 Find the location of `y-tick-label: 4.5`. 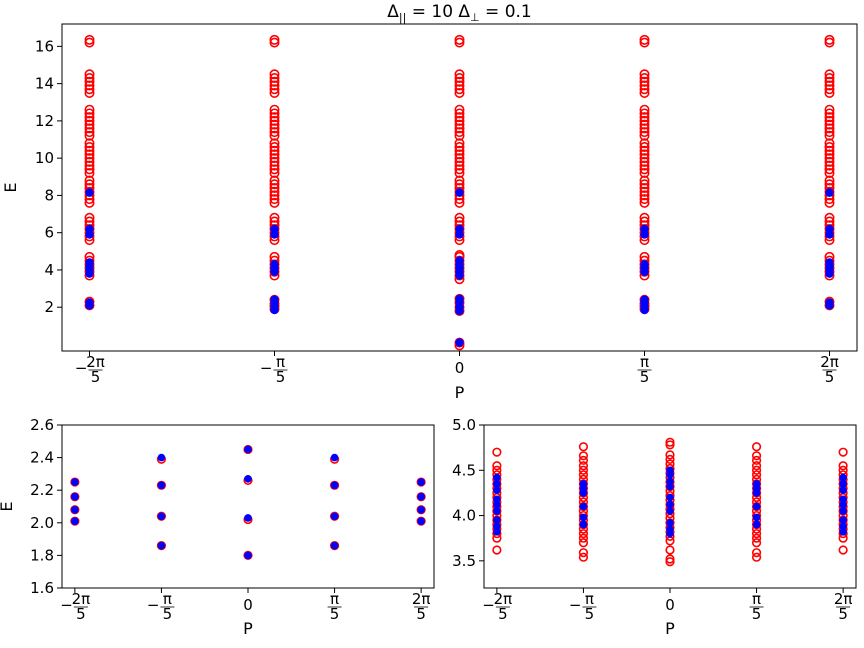

y-tick-label: 4.5 is located at coordinates (464, 470).